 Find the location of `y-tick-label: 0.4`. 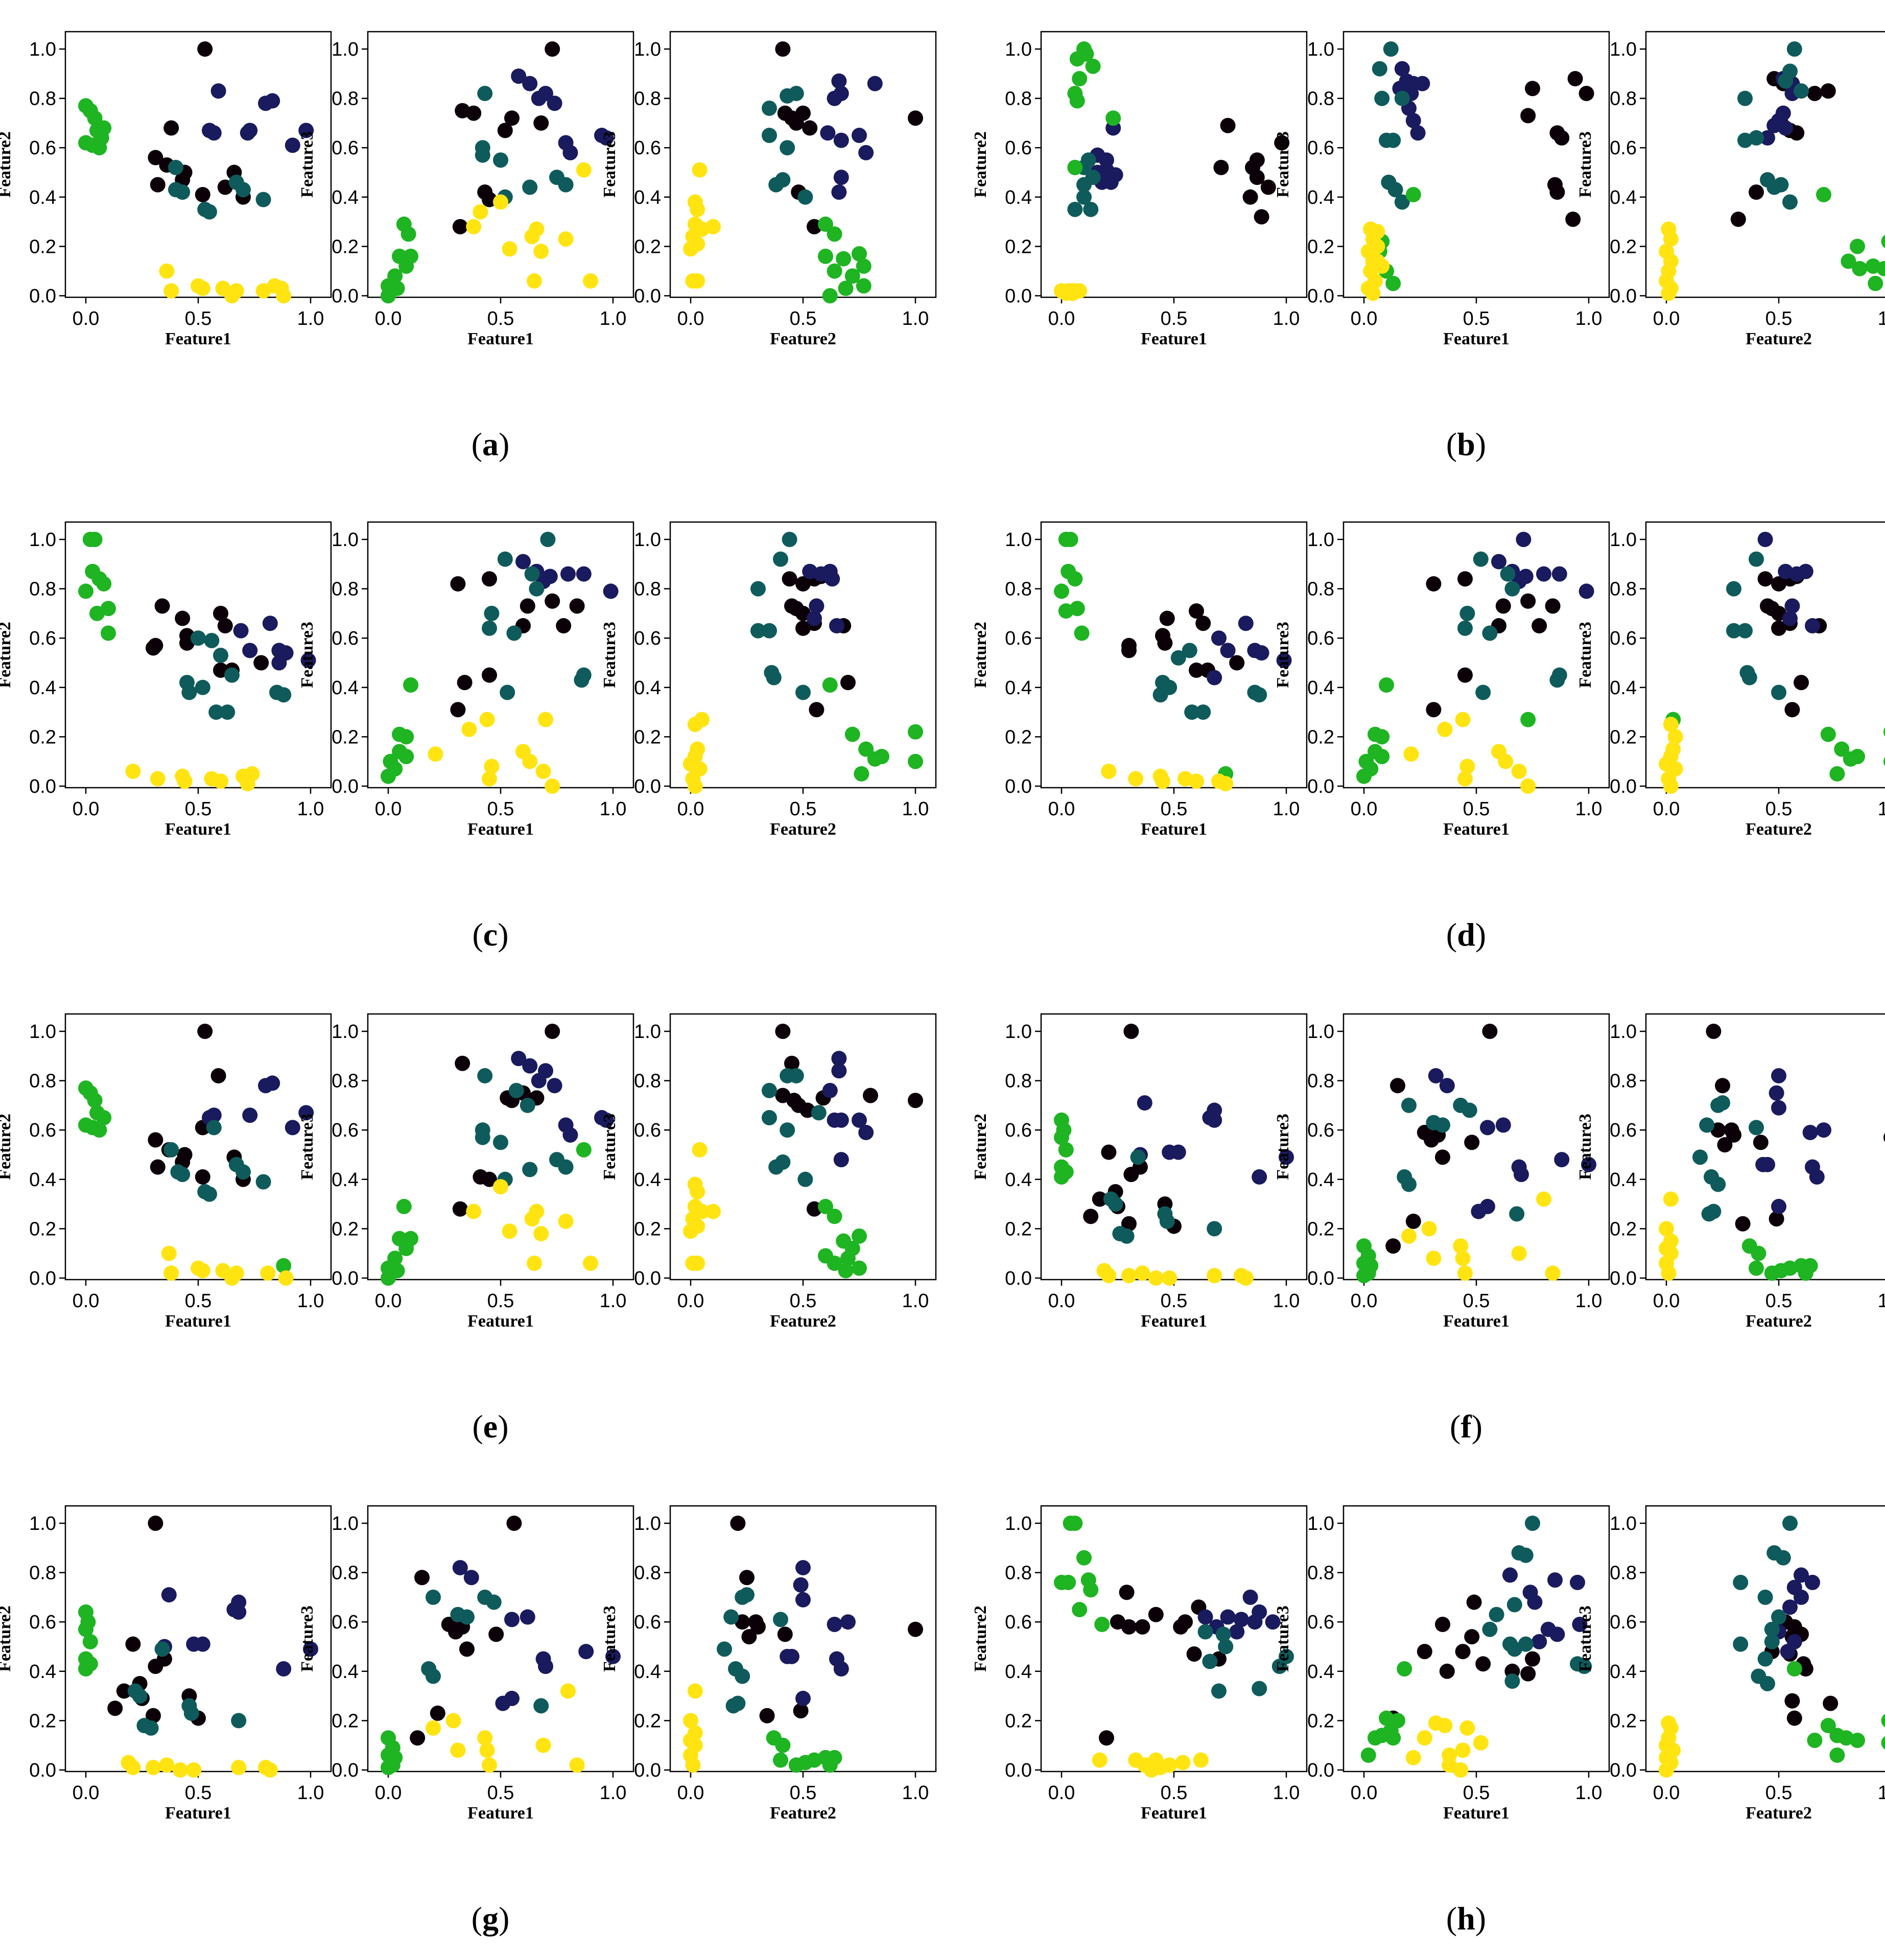

y-tick-label: 0.4 is located at coordinates (42, 1180).